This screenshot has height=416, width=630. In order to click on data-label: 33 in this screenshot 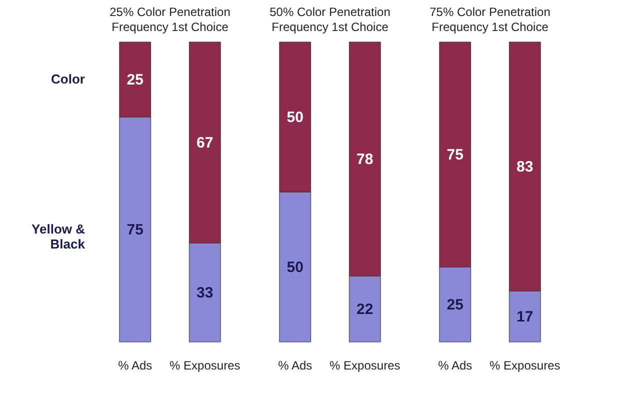, I will do `click(205, 293)`.